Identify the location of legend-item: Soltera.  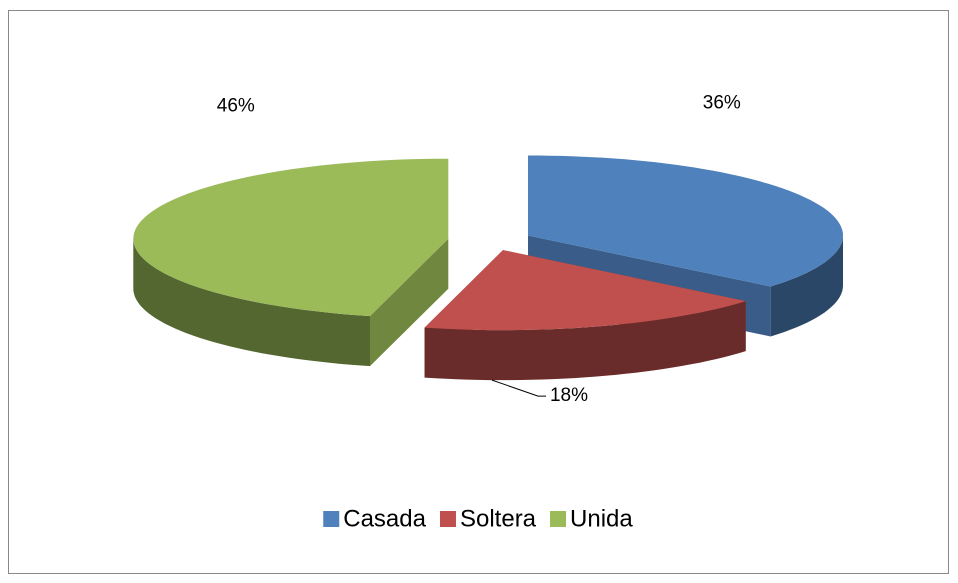
(488, 518).